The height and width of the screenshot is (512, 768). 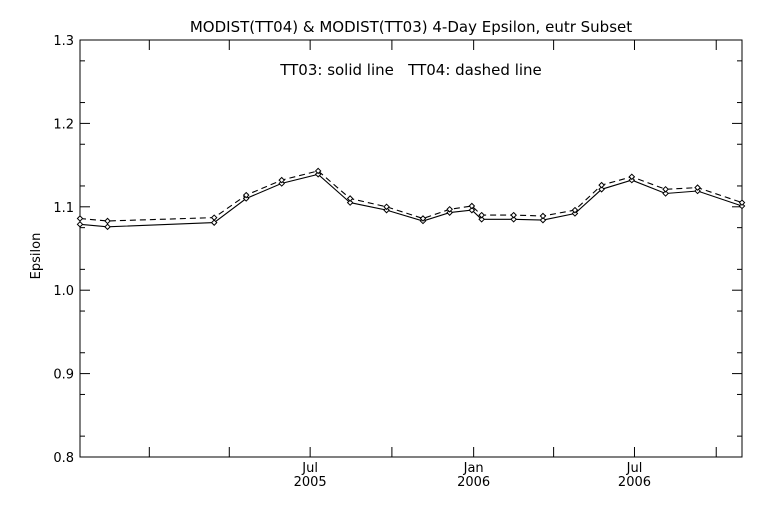 I want to click on y-tick-label: 0.8, so click(x=63, y=458).